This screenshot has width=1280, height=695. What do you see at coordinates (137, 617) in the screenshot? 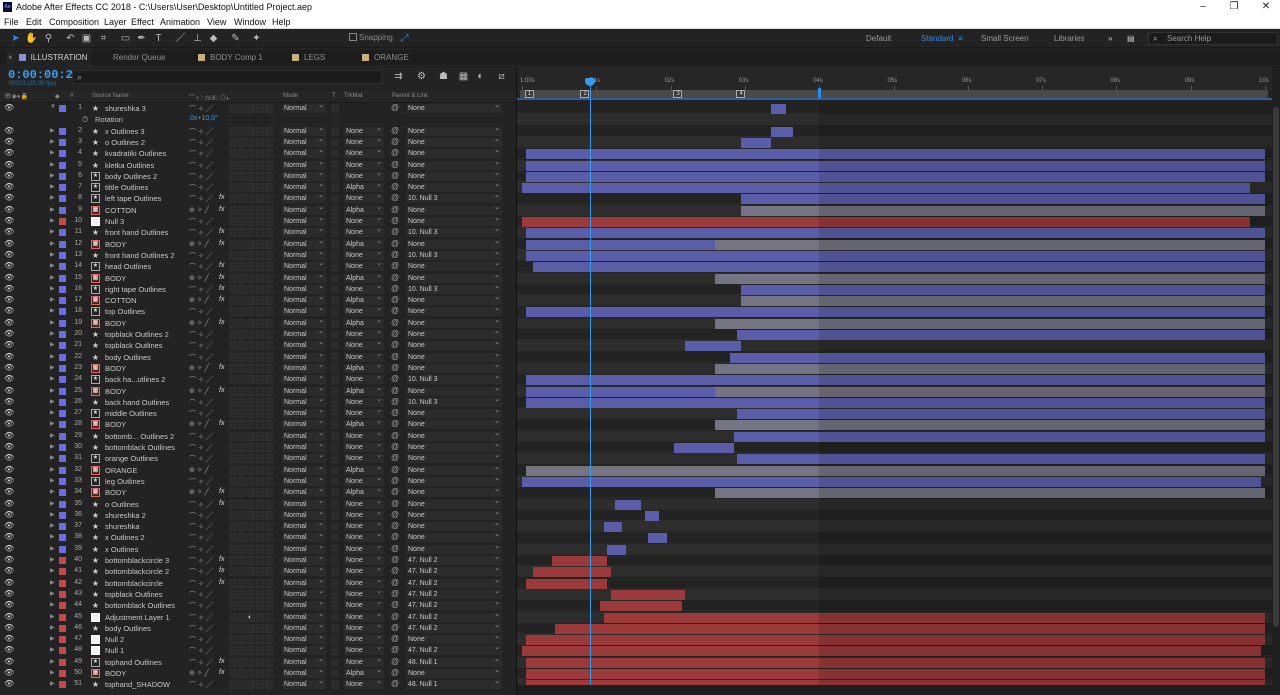
I see `layer-name: Adjustment Layer 1` at bounding box center [137, 617].